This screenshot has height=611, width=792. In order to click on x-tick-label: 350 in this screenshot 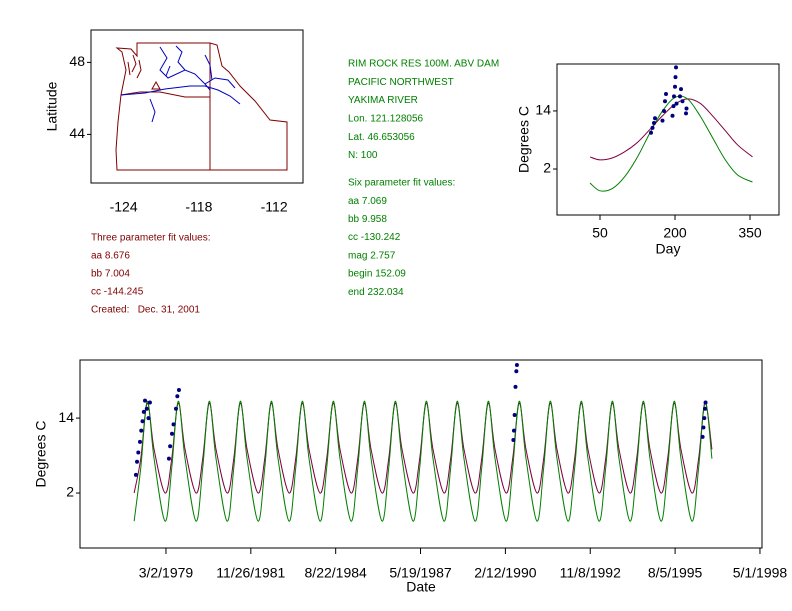, I will do `click(750, 233)`.